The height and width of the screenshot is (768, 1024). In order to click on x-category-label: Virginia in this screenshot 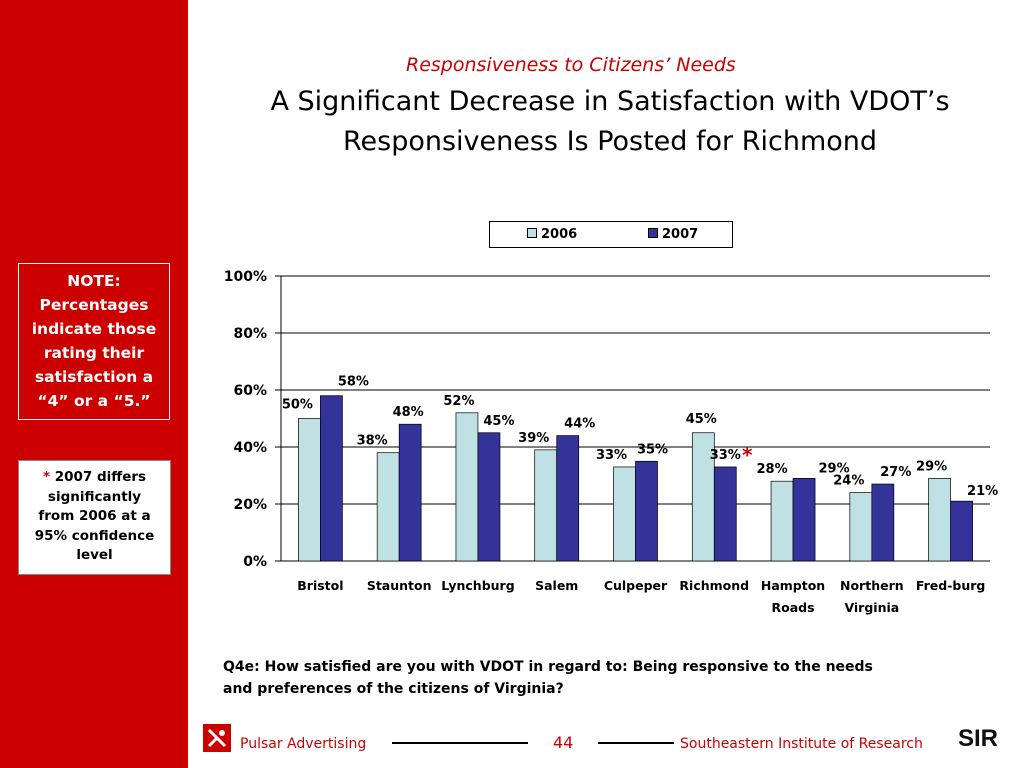, I will do `click(871, 607)`.